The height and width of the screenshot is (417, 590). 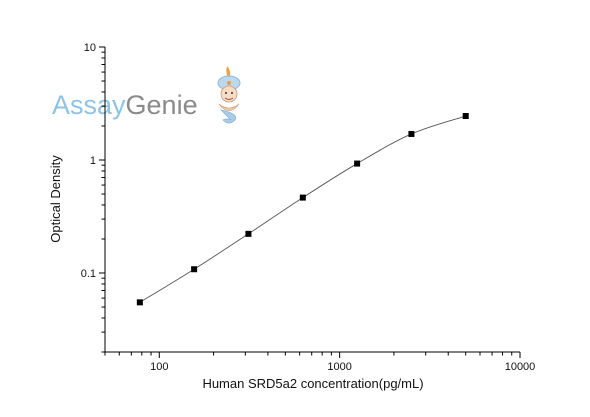 What do you see at coordinates (312, 355) in the screenshot?
I see `x-axis-ticks` at bounding box center [312, 355].